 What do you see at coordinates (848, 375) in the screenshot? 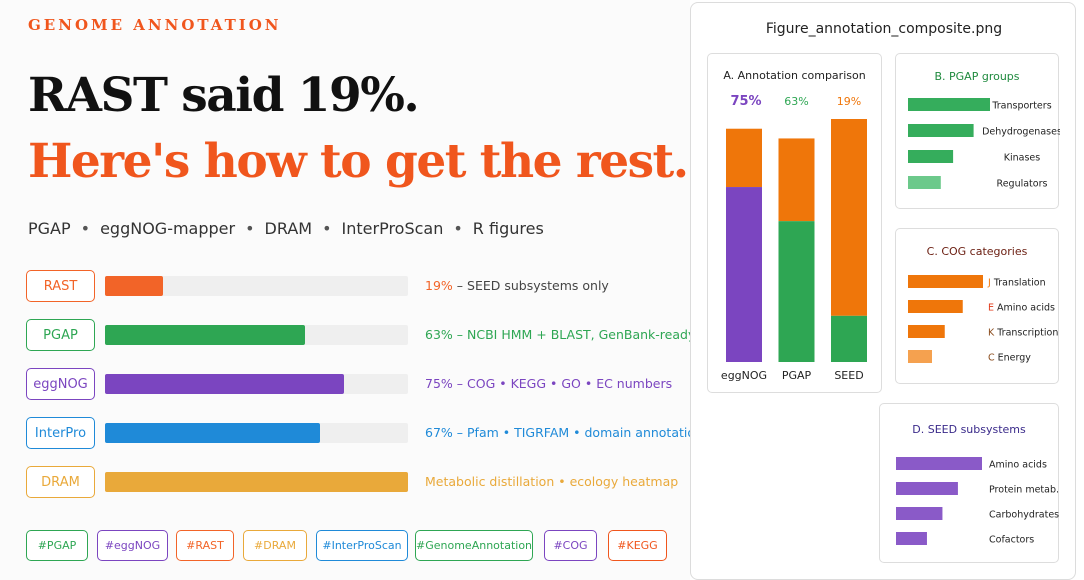
I see `x-tick-label: SEED` at bounding box center [848, 375].